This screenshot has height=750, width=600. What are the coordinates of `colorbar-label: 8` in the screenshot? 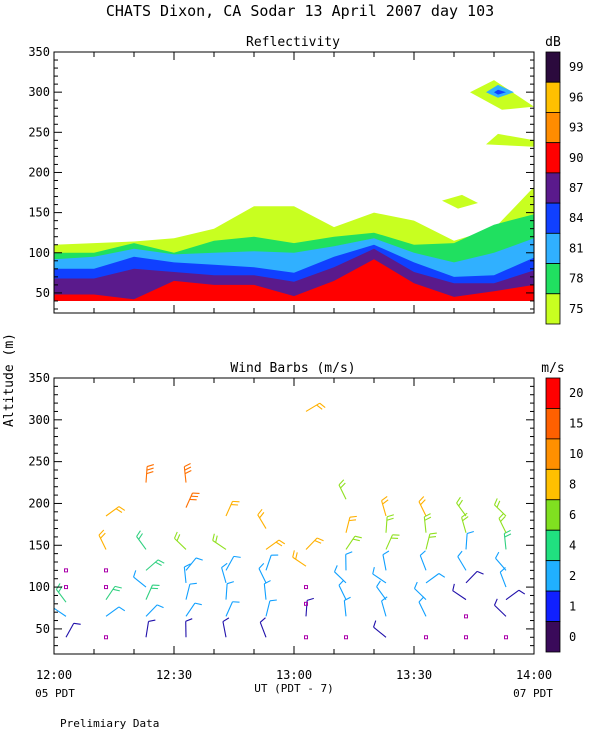 It's located at (572, 485).